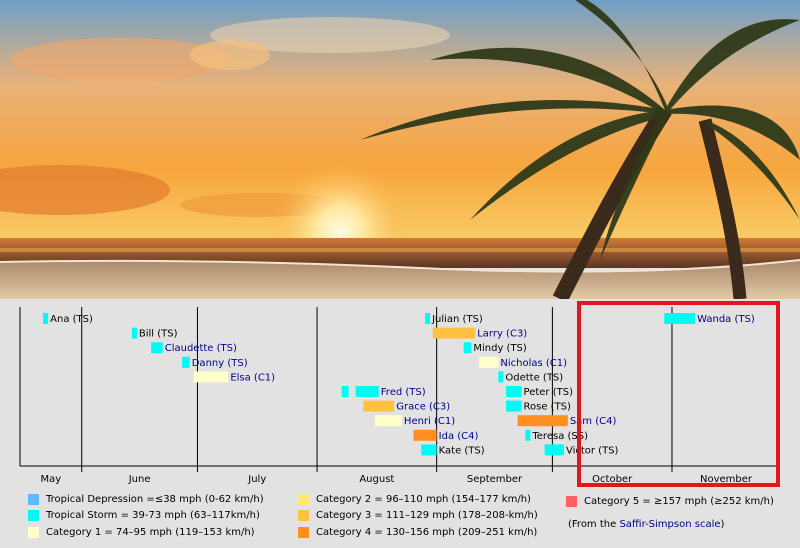 Image resolution: width=800 pixels, height=548 pixels. I want to click on legend-label: Category 2 = 96–110 mph (154–177 km/h), so click(423, 499).